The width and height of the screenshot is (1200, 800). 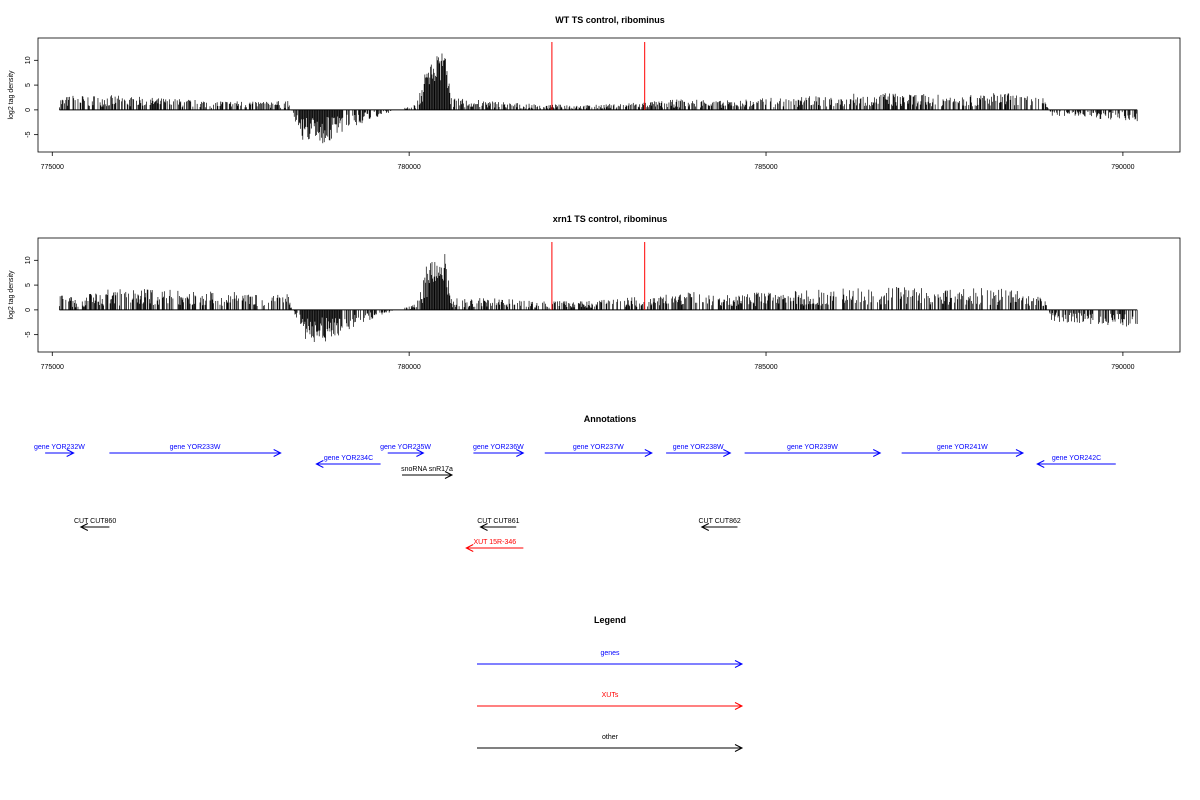 I want to click on feature-other: CUT CUT860, so click(x=95, y=524).